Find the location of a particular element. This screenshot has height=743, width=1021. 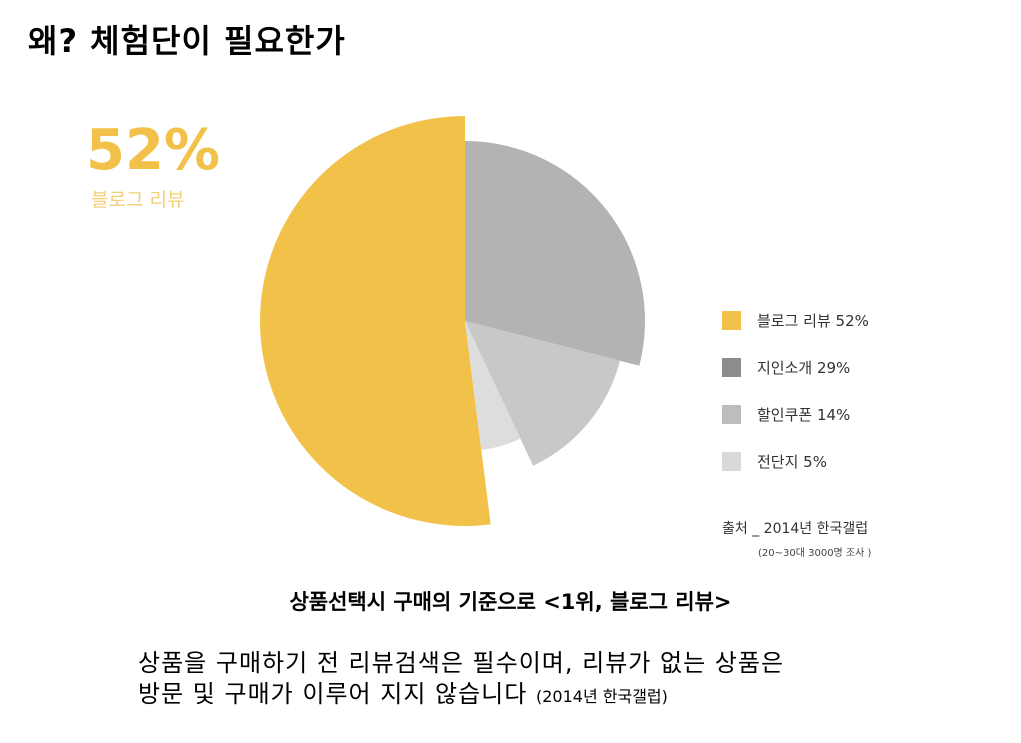

body-line-2-text: 방문 및 구매가 이루어 지지 않습니다 is located at coordinates (333, 694).